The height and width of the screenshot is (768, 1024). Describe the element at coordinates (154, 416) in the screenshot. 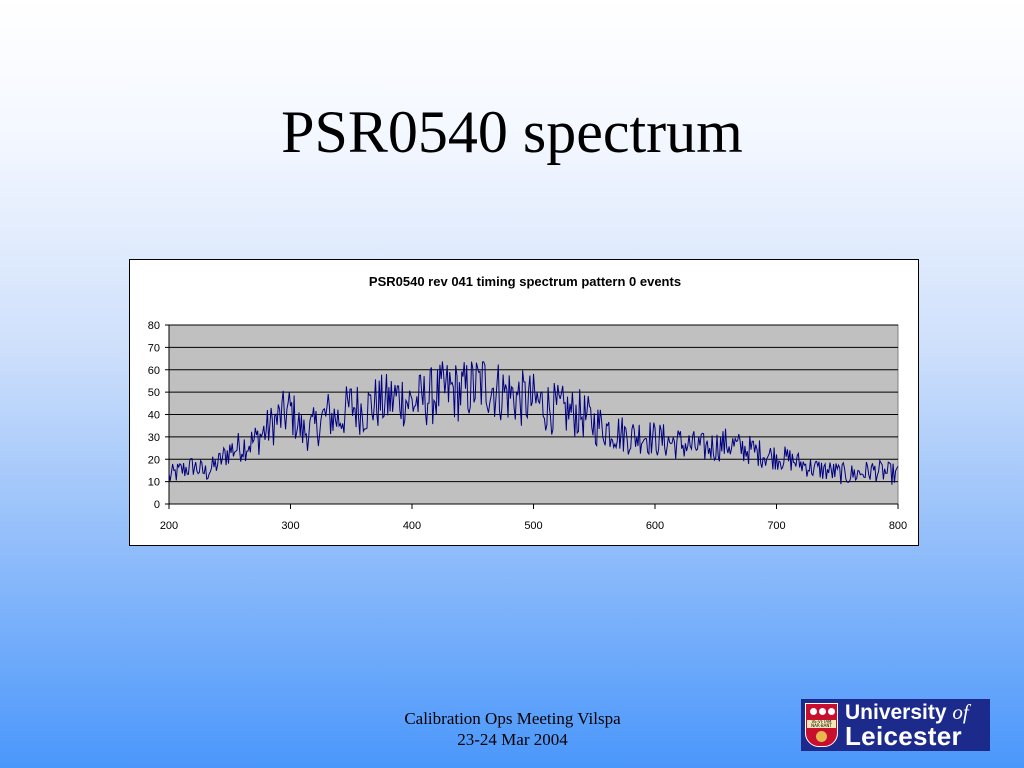

I see `y-tick-label: 40` at that location.